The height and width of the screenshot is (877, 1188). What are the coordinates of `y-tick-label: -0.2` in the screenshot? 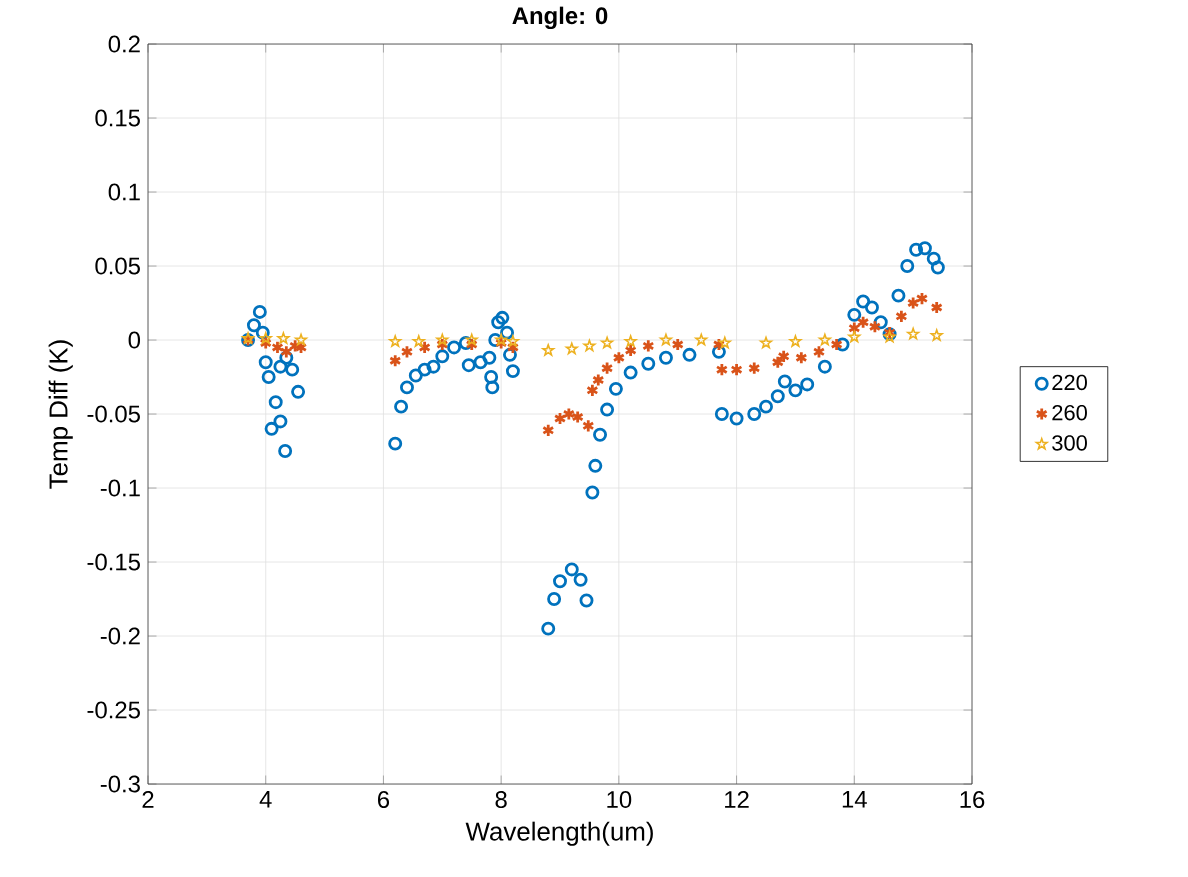 It's located at (120, 636).